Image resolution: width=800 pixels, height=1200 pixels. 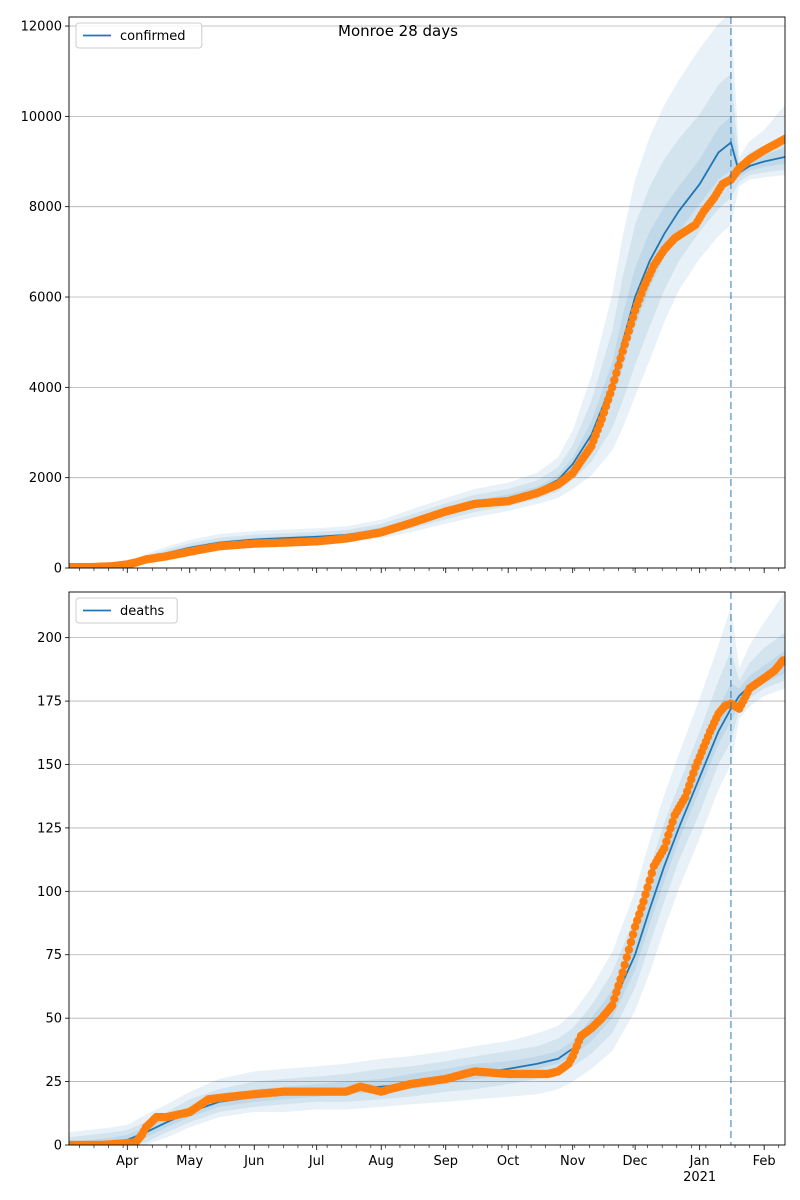 I want to click on y-tick-label: 4000, so click(x=45, y=388).